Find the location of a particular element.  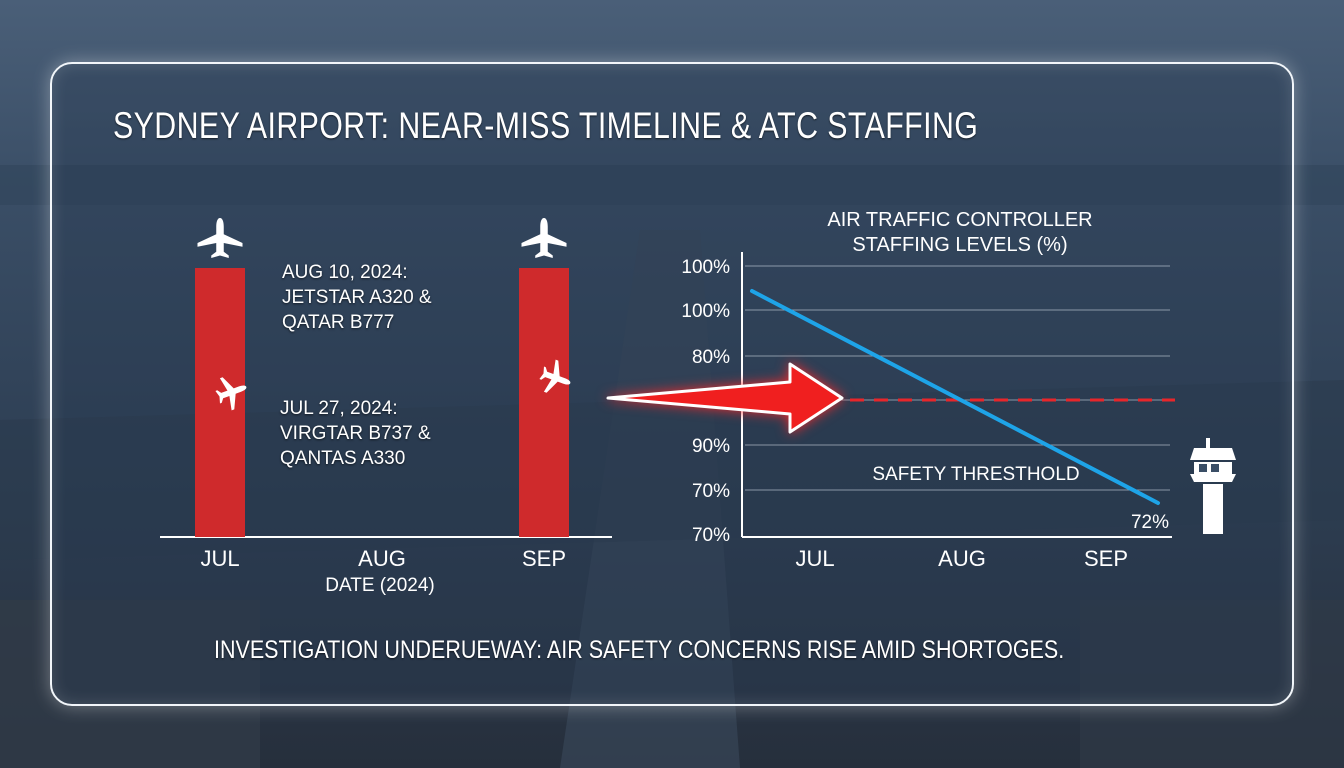

annotation-line: JETSTAR A320 & is located at coordinates (357, 297).